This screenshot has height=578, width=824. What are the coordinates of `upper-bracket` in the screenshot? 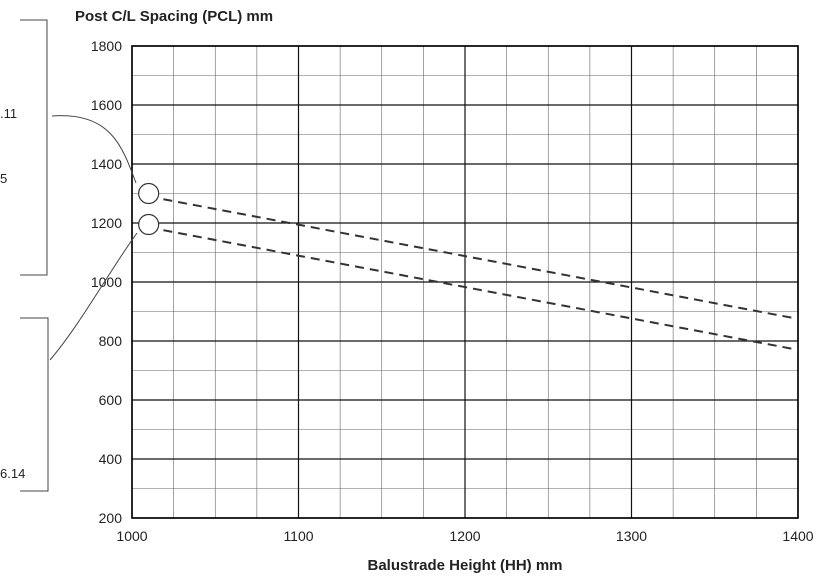 It's located at (34, 147).